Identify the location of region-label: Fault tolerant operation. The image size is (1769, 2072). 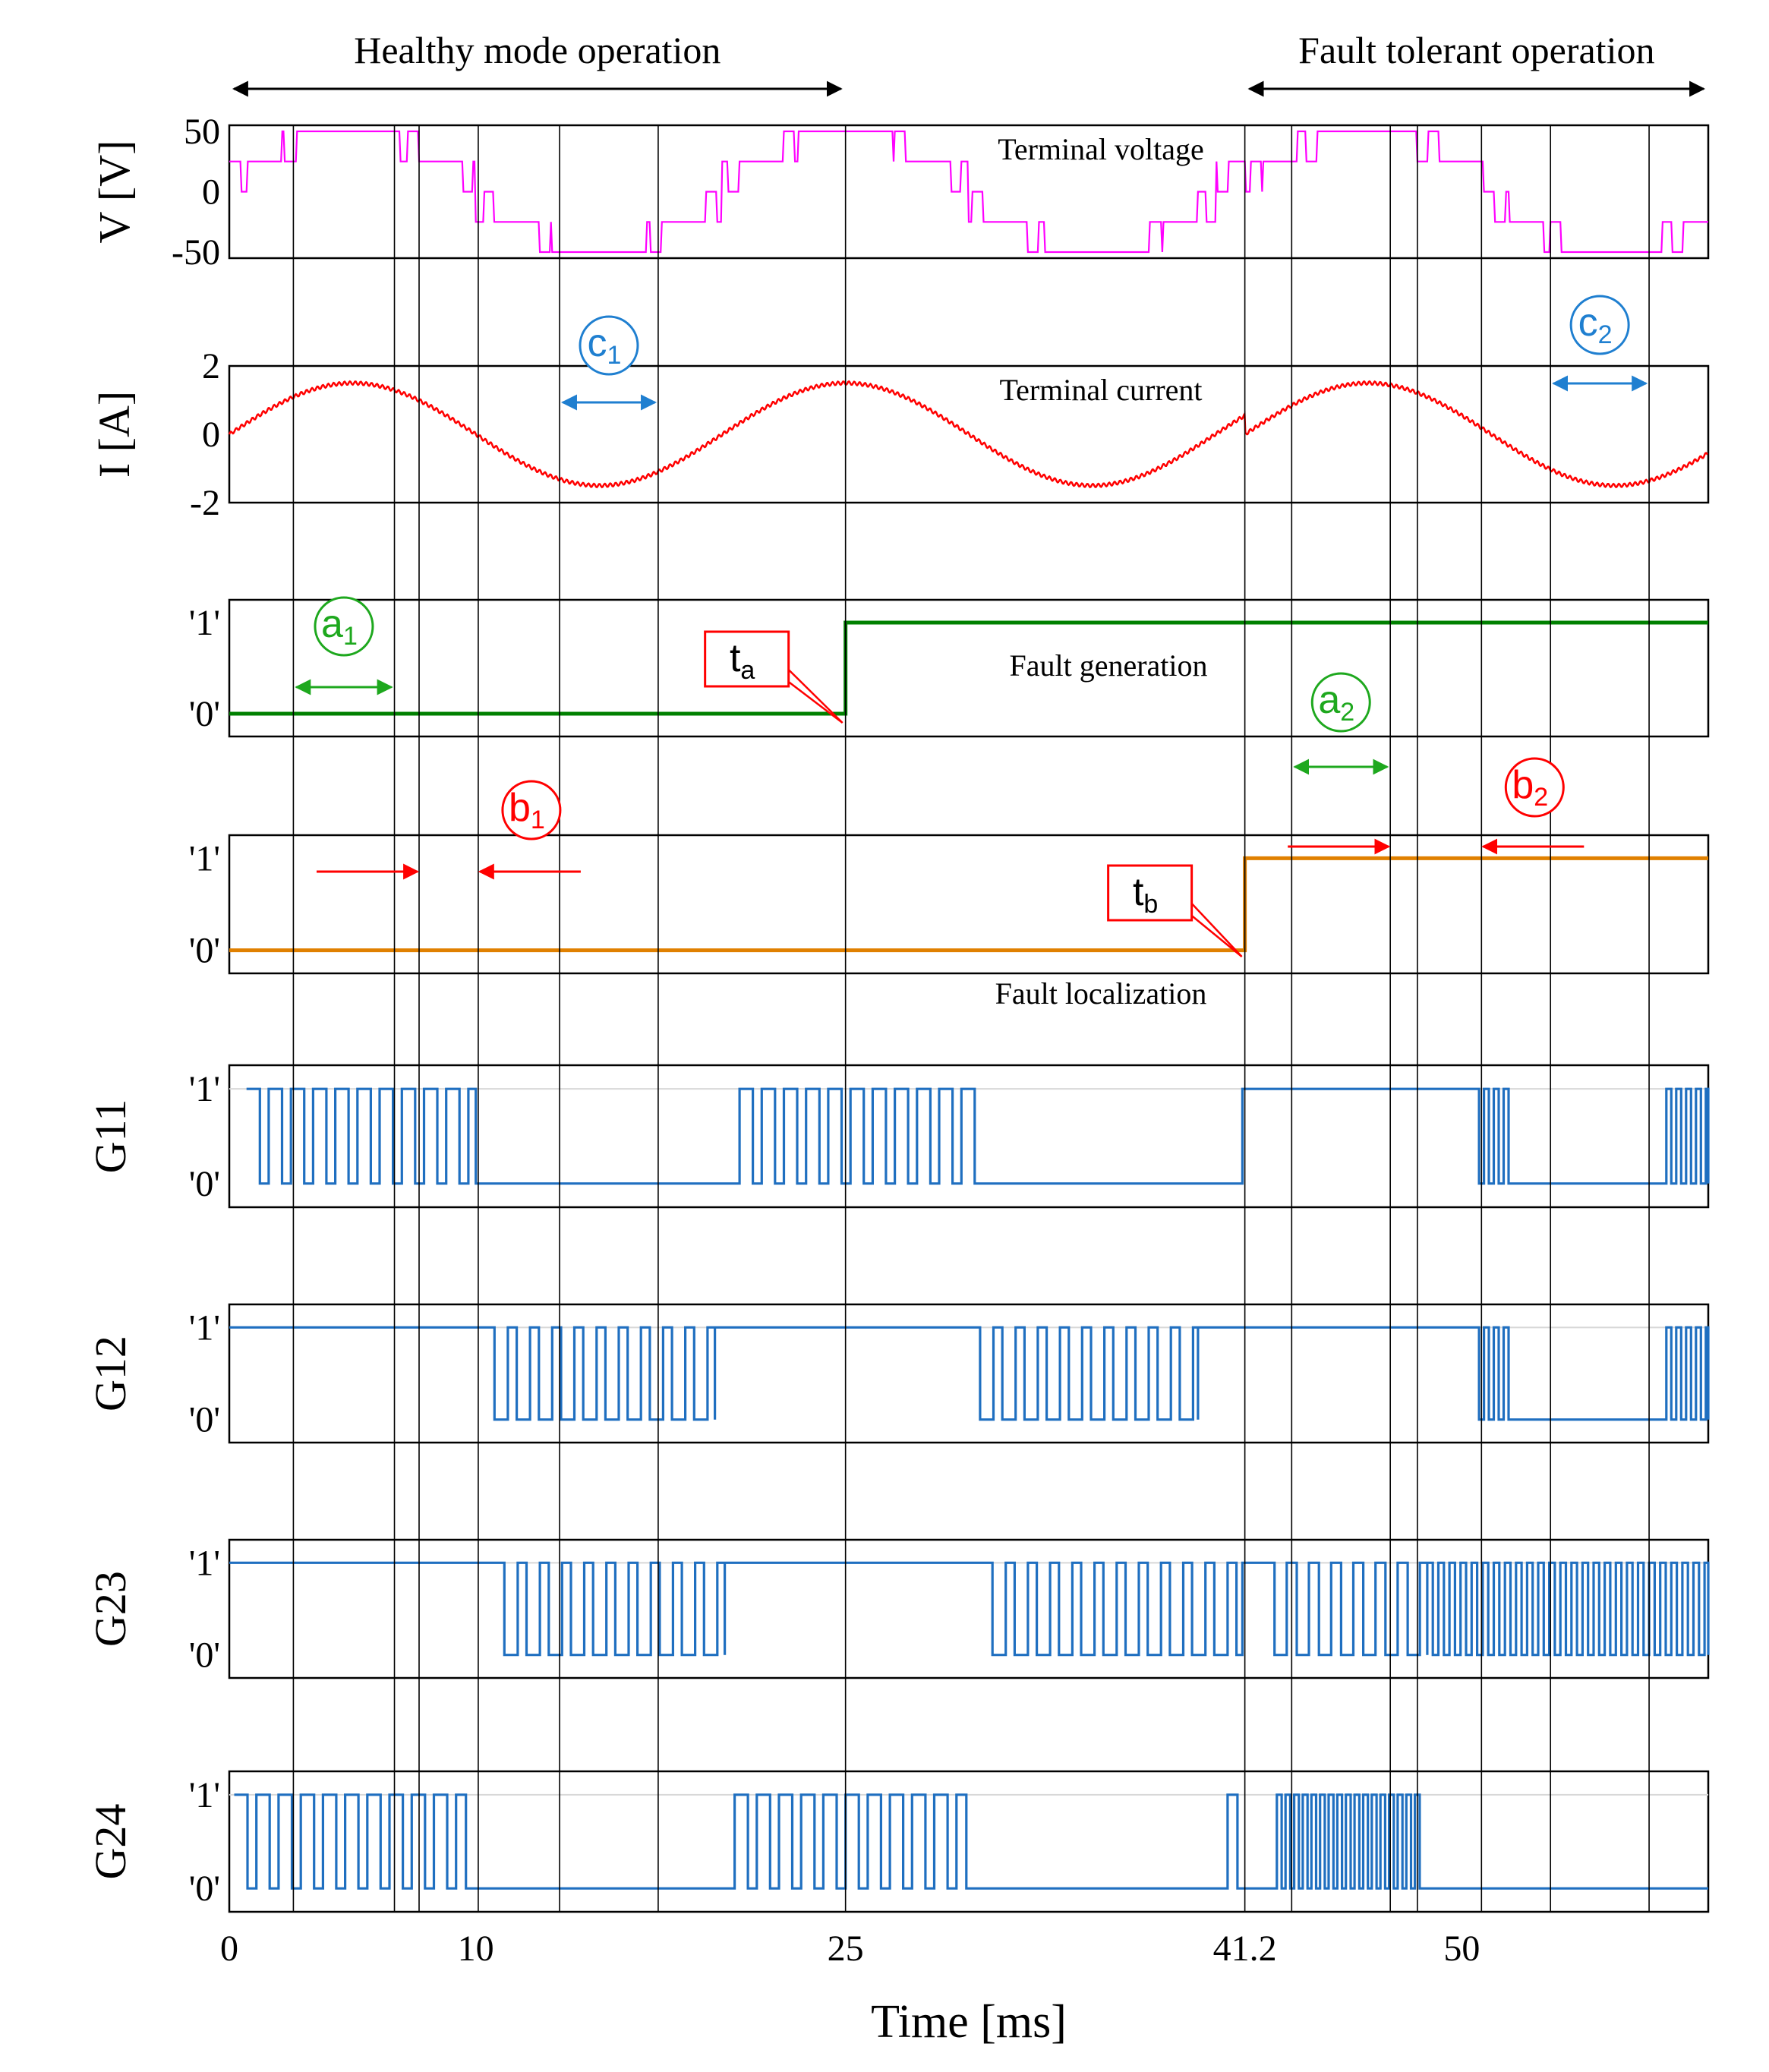
(1476, 50).